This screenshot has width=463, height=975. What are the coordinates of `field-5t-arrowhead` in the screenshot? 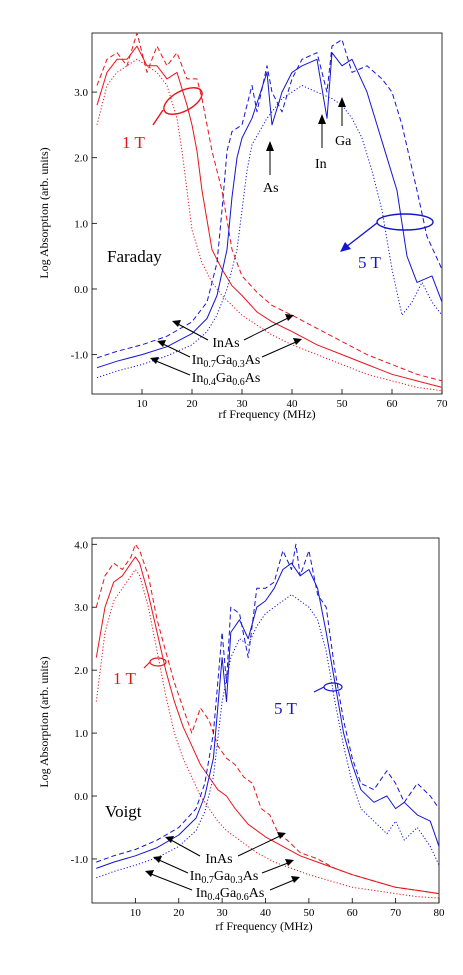 It's located at (345, 247).